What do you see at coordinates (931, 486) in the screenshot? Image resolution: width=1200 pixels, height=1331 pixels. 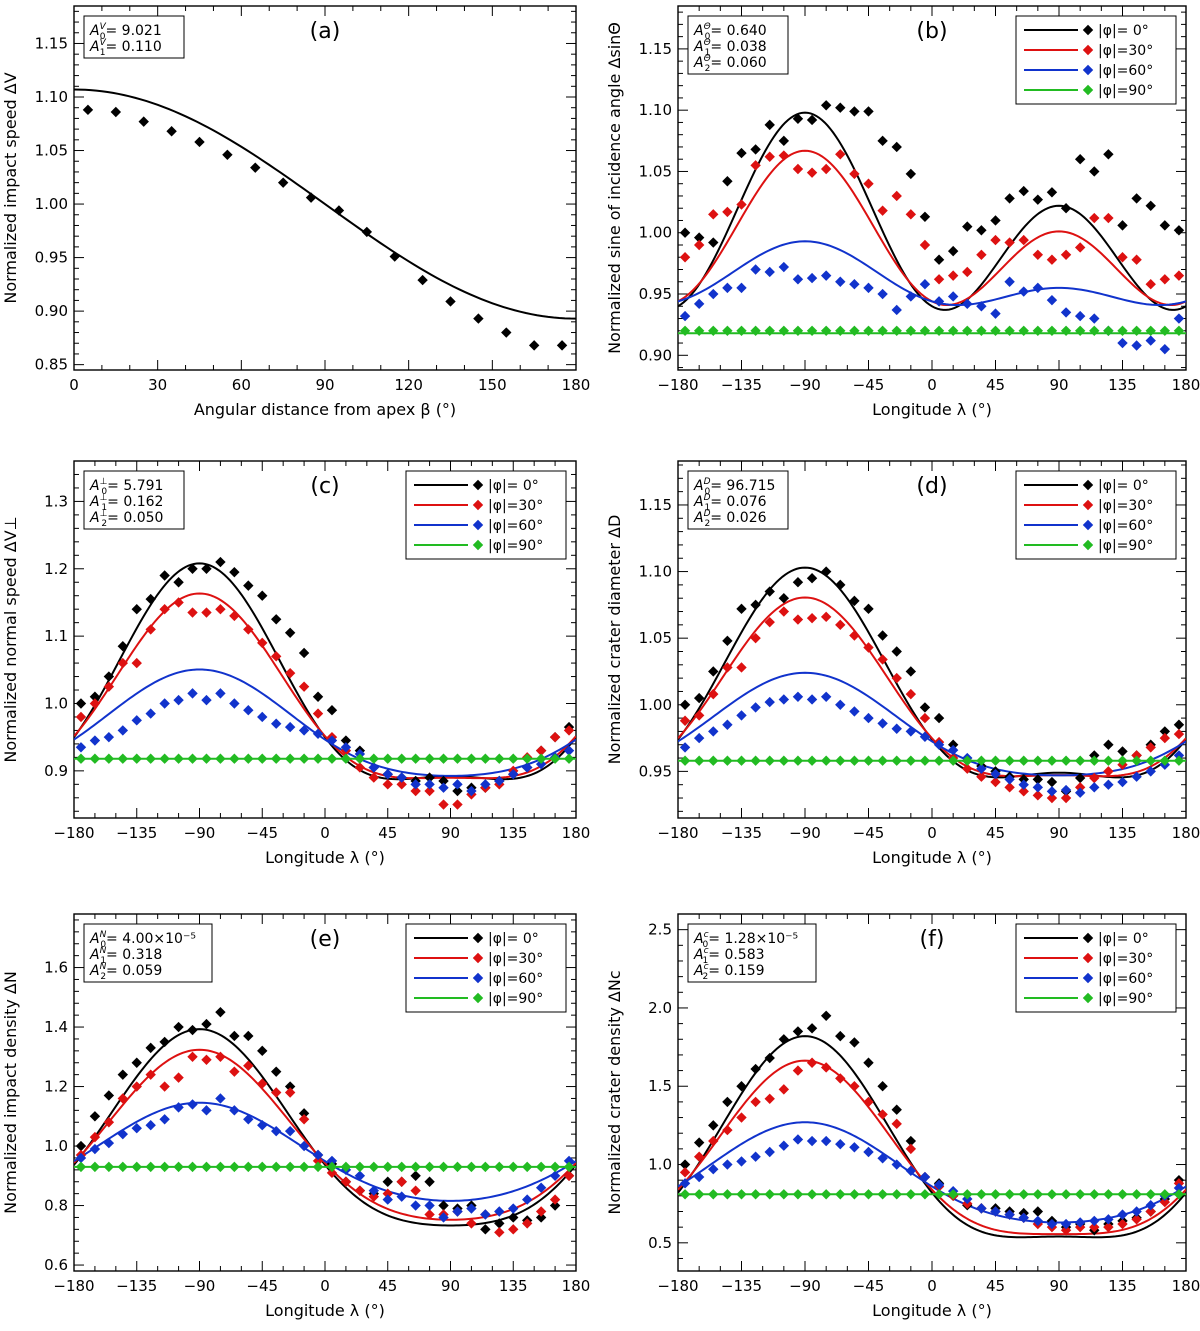 I see `panel-tag: (d)` at bounding box center [931, 486].